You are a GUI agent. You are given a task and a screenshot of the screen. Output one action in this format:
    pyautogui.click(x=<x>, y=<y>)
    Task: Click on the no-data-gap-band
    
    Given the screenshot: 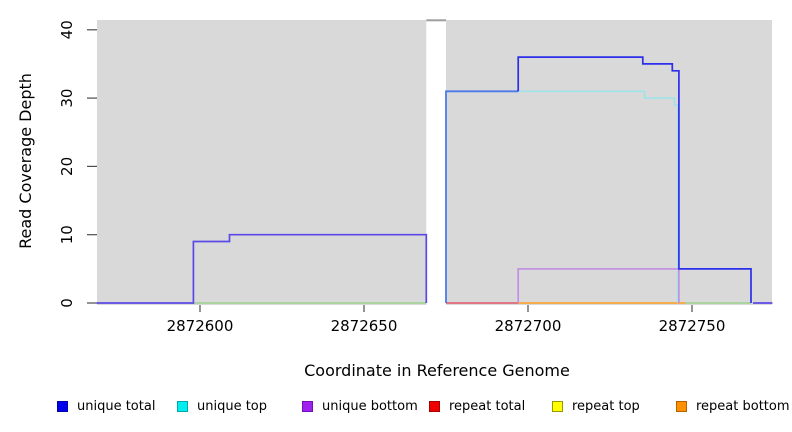 What is the action you would take?
    pyautogui.click(x=436, y=162)
    